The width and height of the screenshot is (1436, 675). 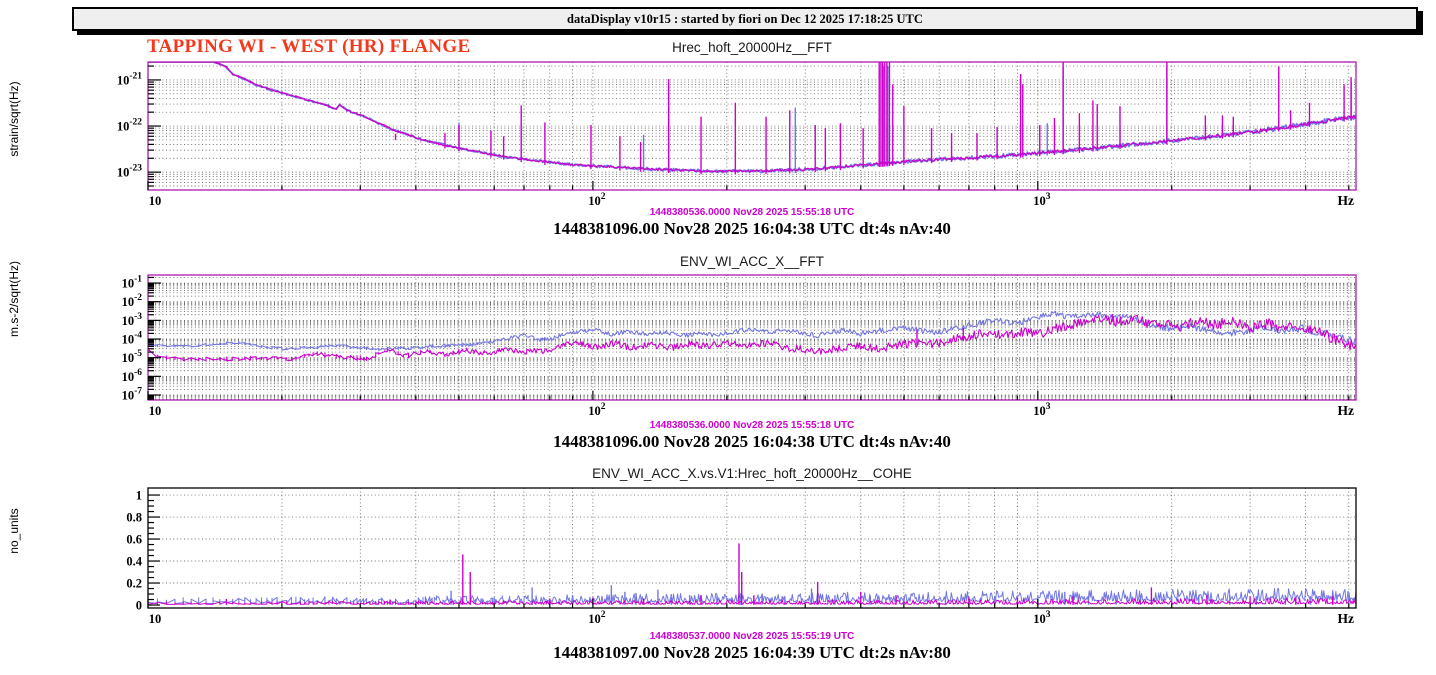 What do you see at coordinates (14, 119) in the screenshot?
I see `panel-1-ylabel: strain/sqrt(Hz)` at bounding box center [14, 119].